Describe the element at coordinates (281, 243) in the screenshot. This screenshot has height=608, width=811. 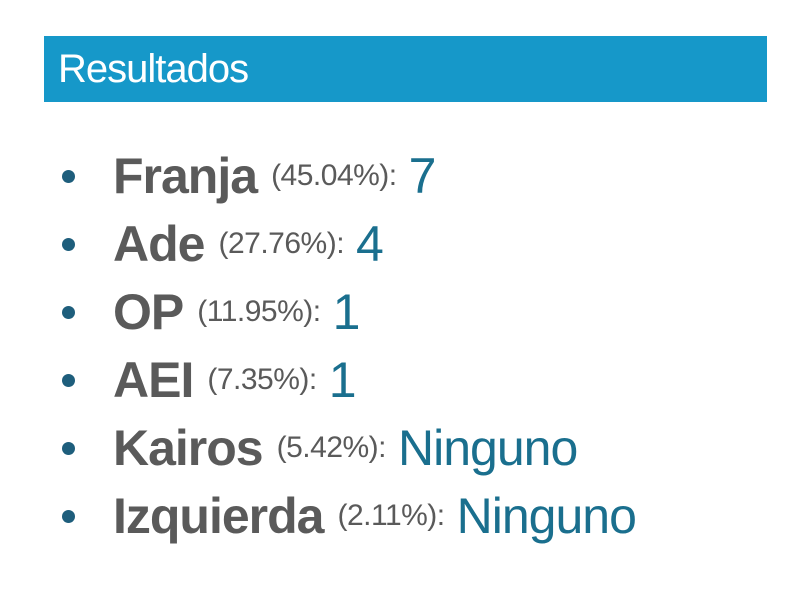
I see `party-percentage: (27.76%):` at that location.